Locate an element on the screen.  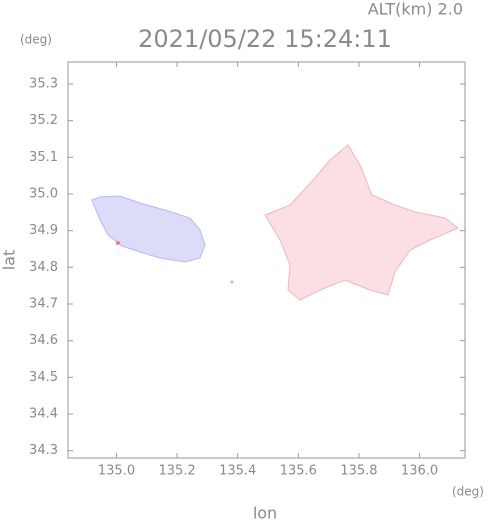
y-tick-label: 34.9 is located at coordinates (43, 230).